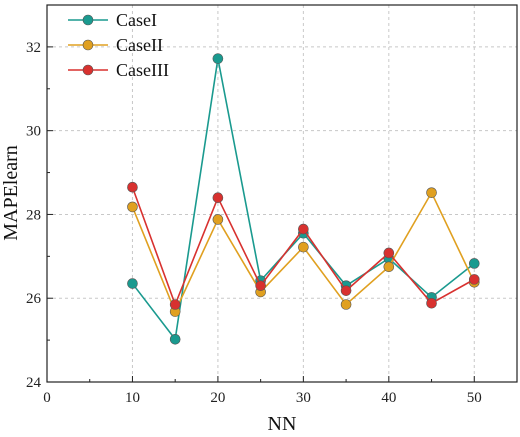  I want to click on y-tick-label: 24, so click(34, 383).